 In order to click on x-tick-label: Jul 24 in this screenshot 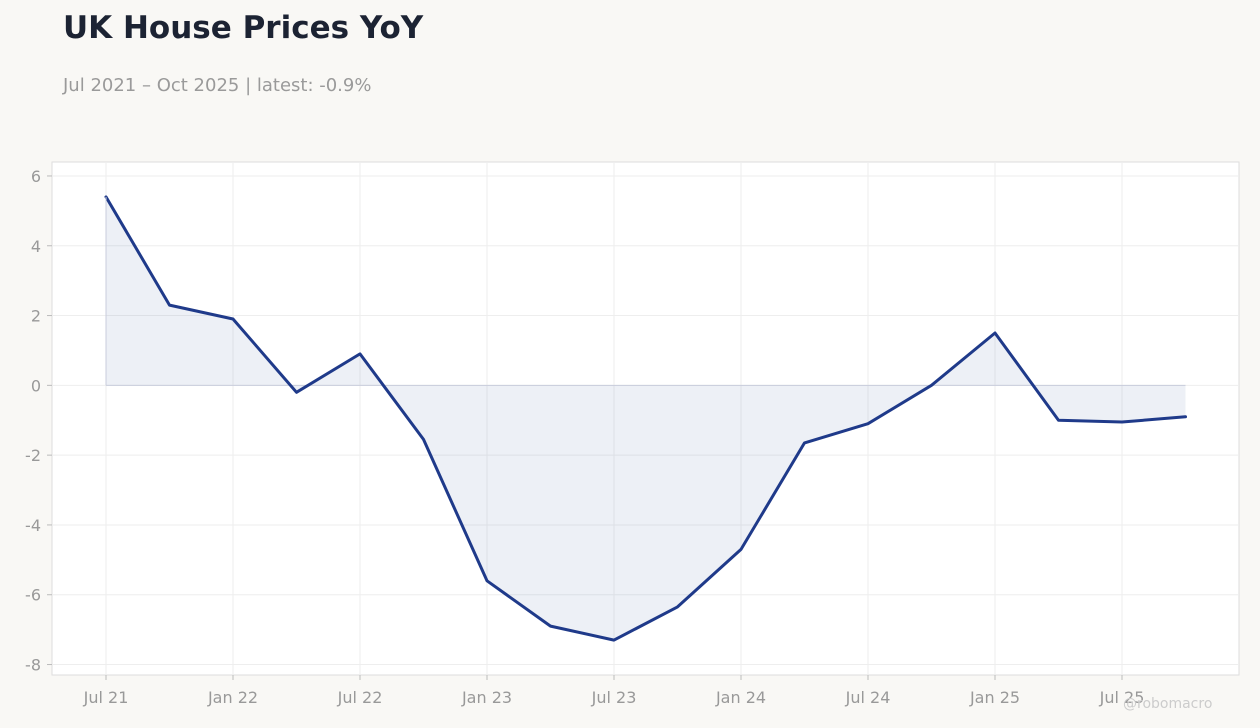, I will do `click(868, 697)`.